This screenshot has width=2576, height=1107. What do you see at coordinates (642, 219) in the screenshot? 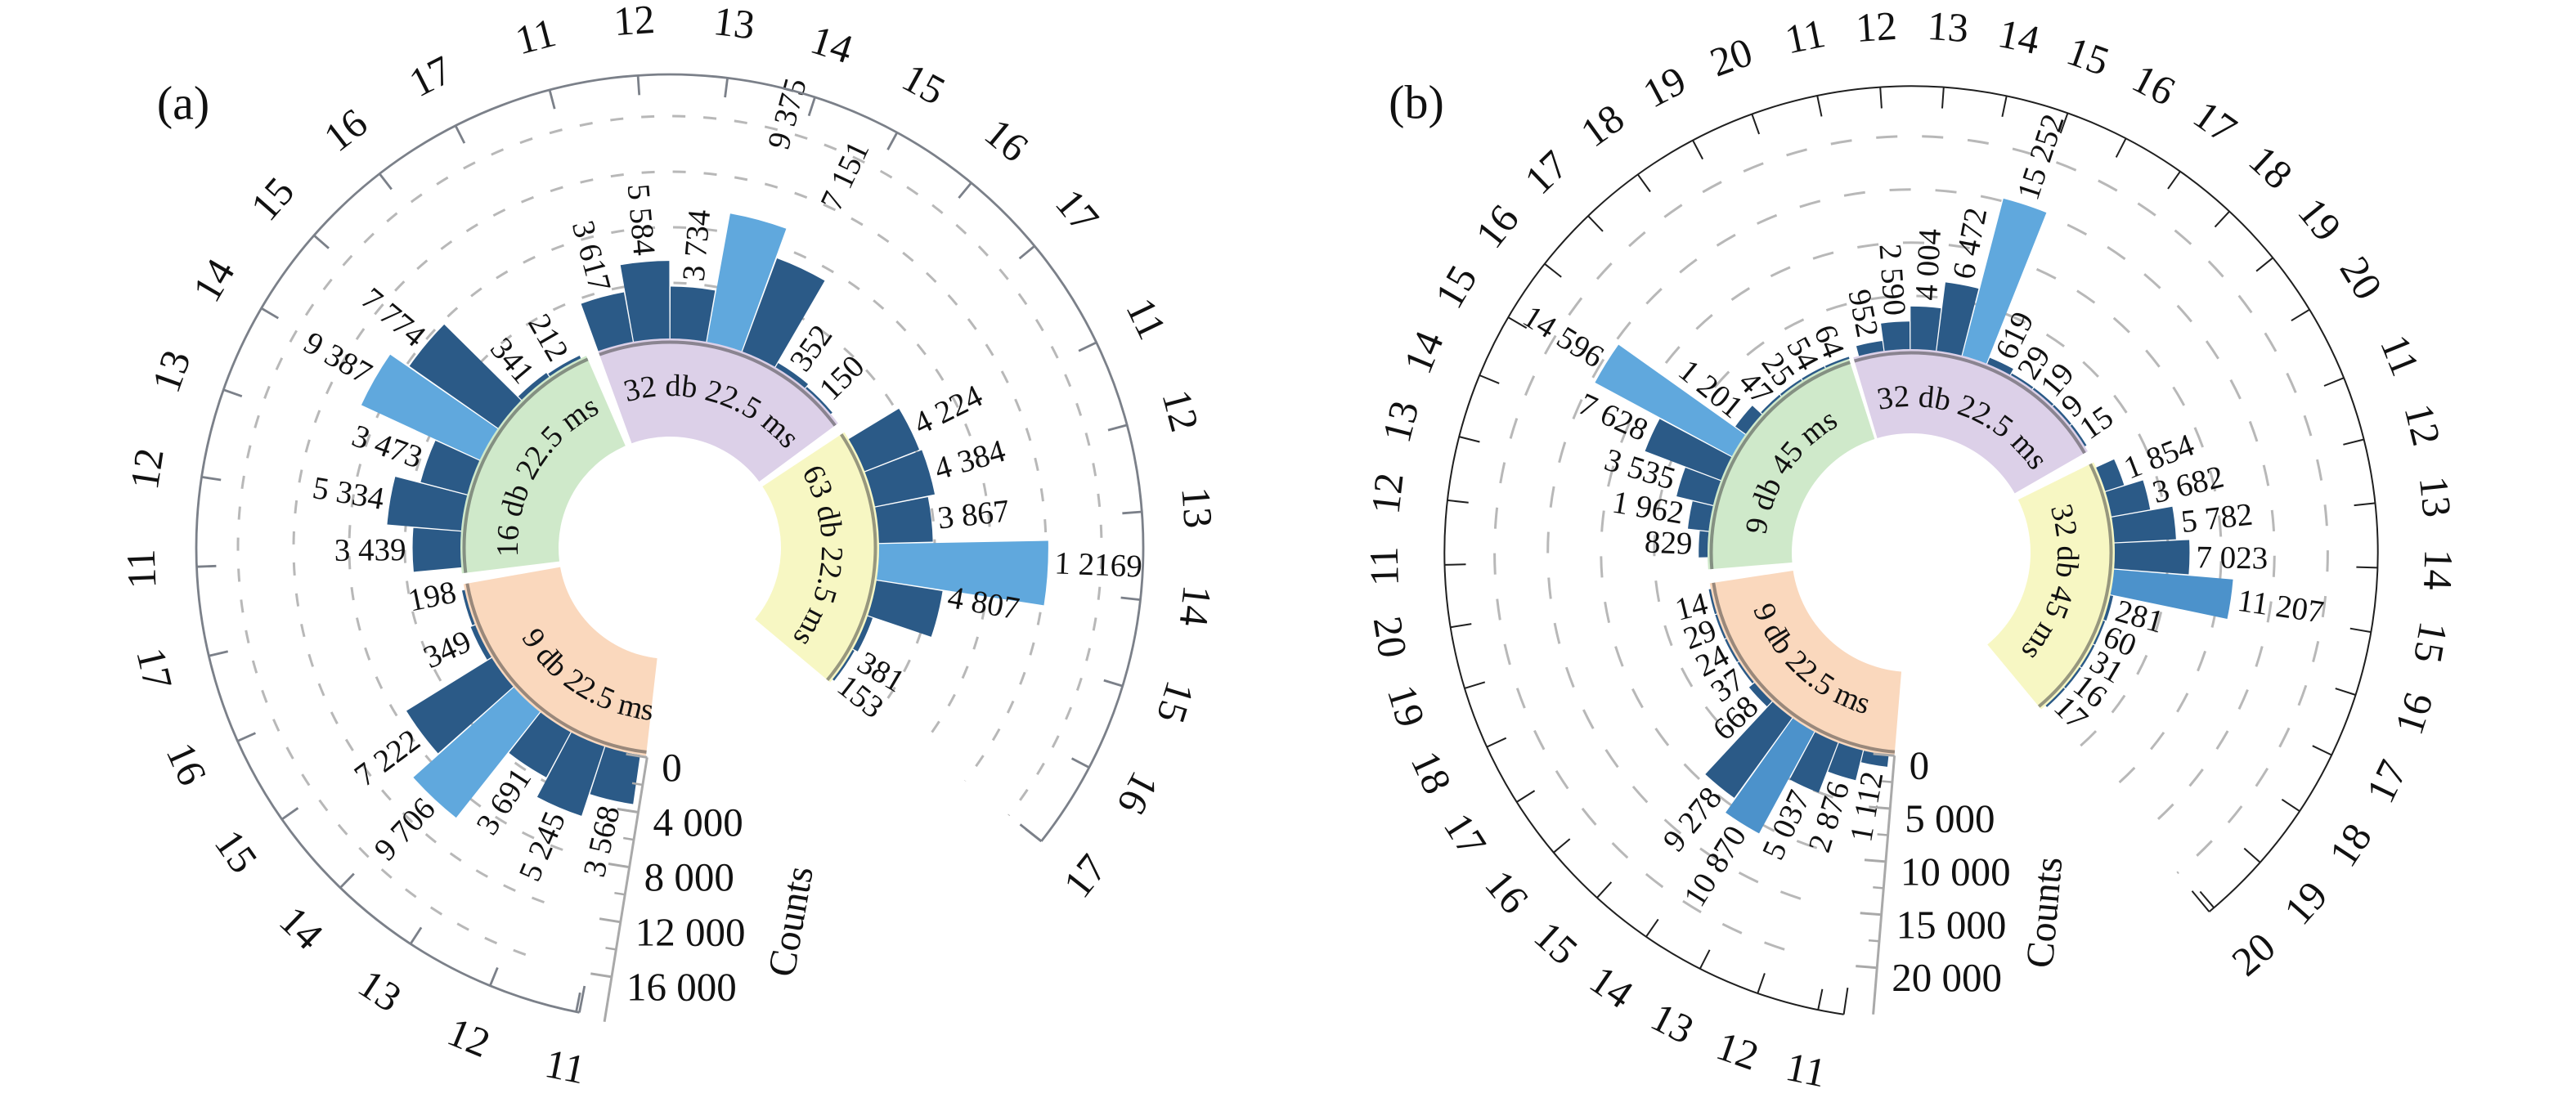
I see `svg-text: 5 584` at bounding box center [642, 219].